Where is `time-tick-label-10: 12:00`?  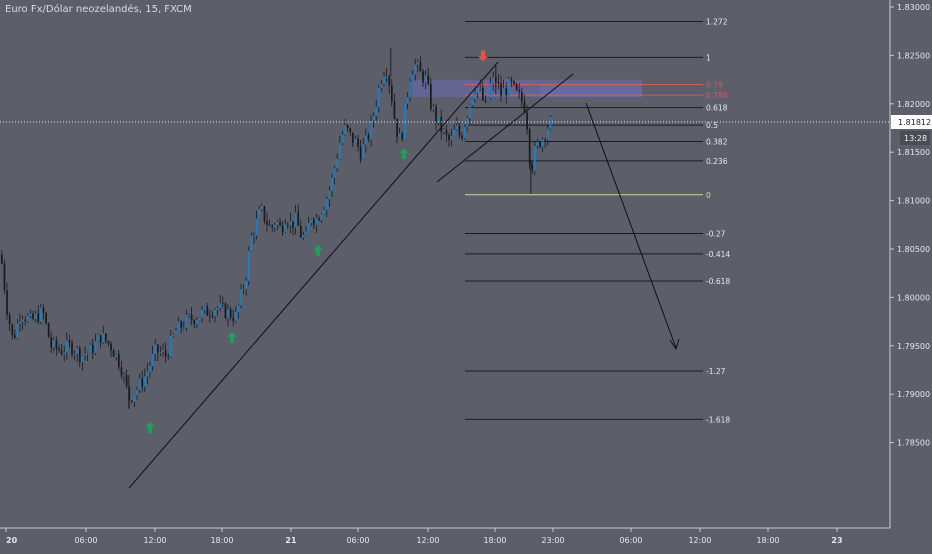 time-tick-label-10: 12:00 is located at coordinates (699, 540).